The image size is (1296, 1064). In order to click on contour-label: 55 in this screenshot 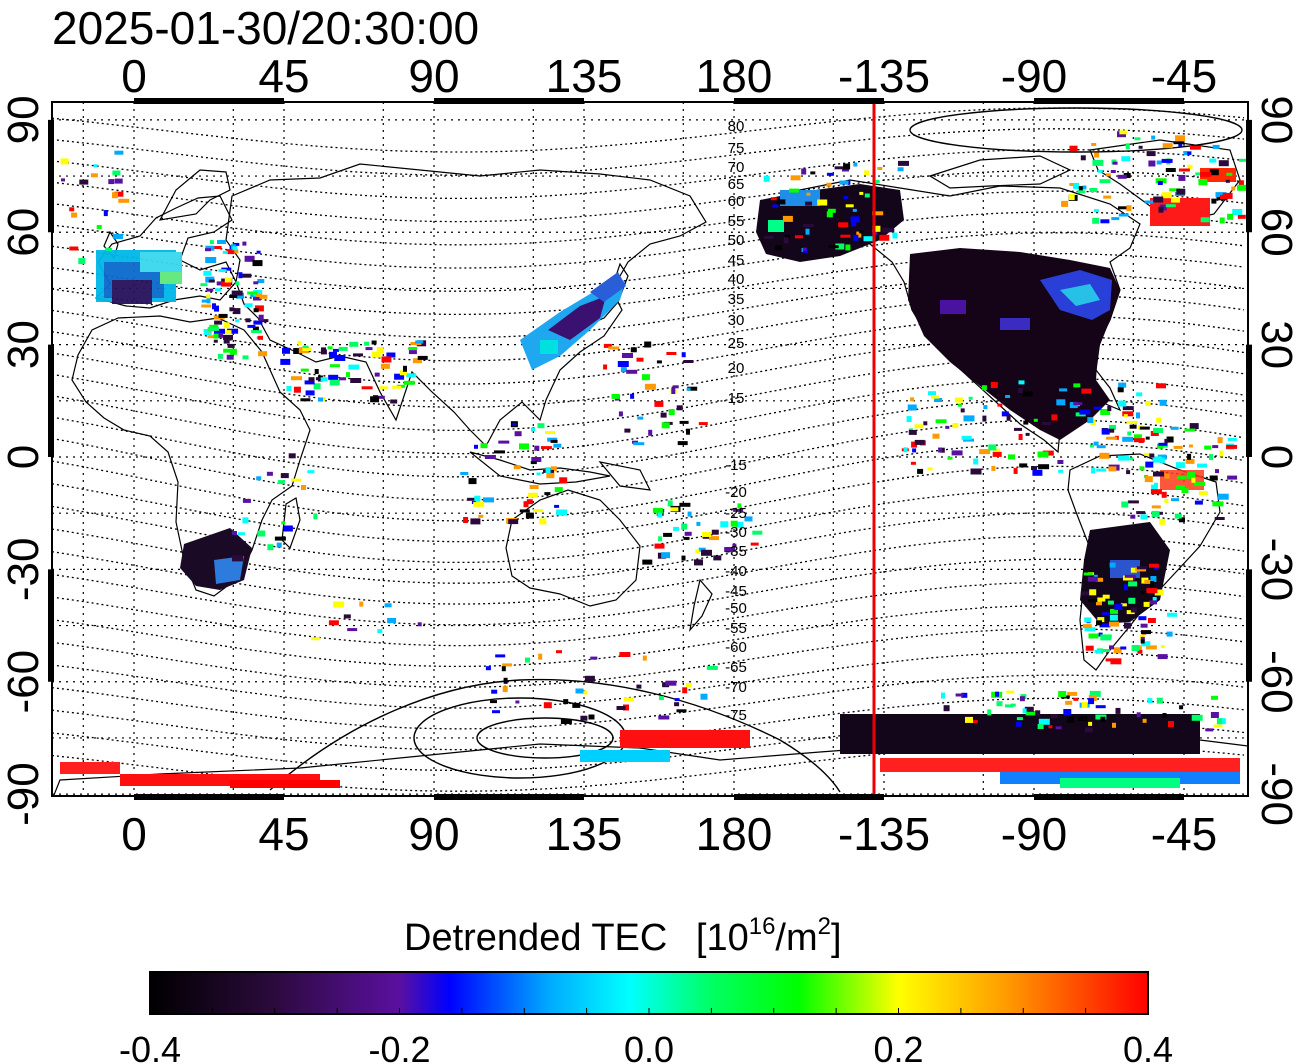, I will do `click(736, 221)`.